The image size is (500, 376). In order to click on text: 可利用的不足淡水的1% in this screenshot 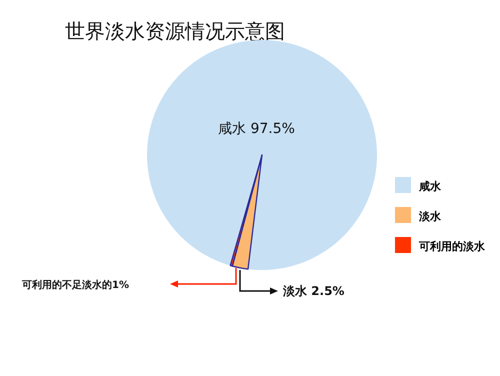, I will do `click(75, 285)`.